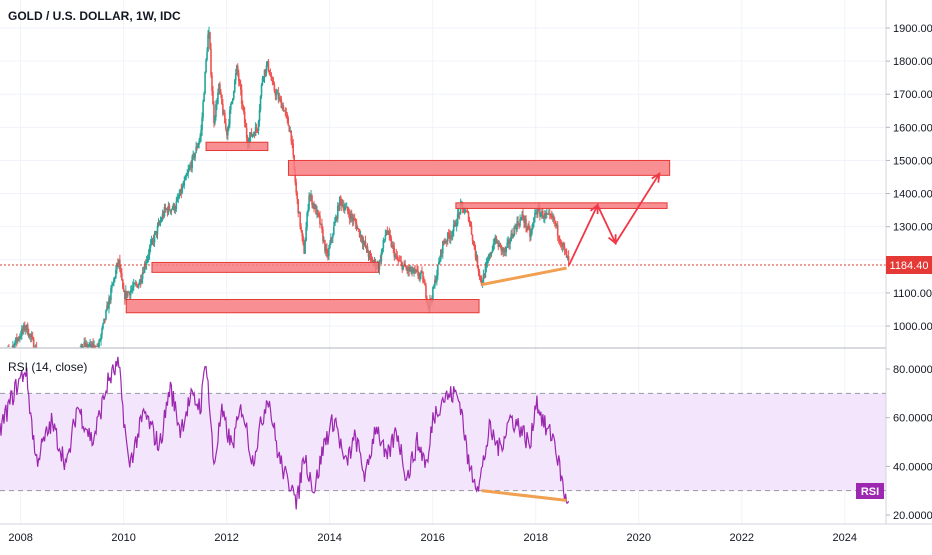 Image resolution: width=932 pixels, height=555 pixels. What do you see at coordinates (912, 161) in the screenshot?
I see `price-tick-label: 1500.00` at bounding box center [912, 161].